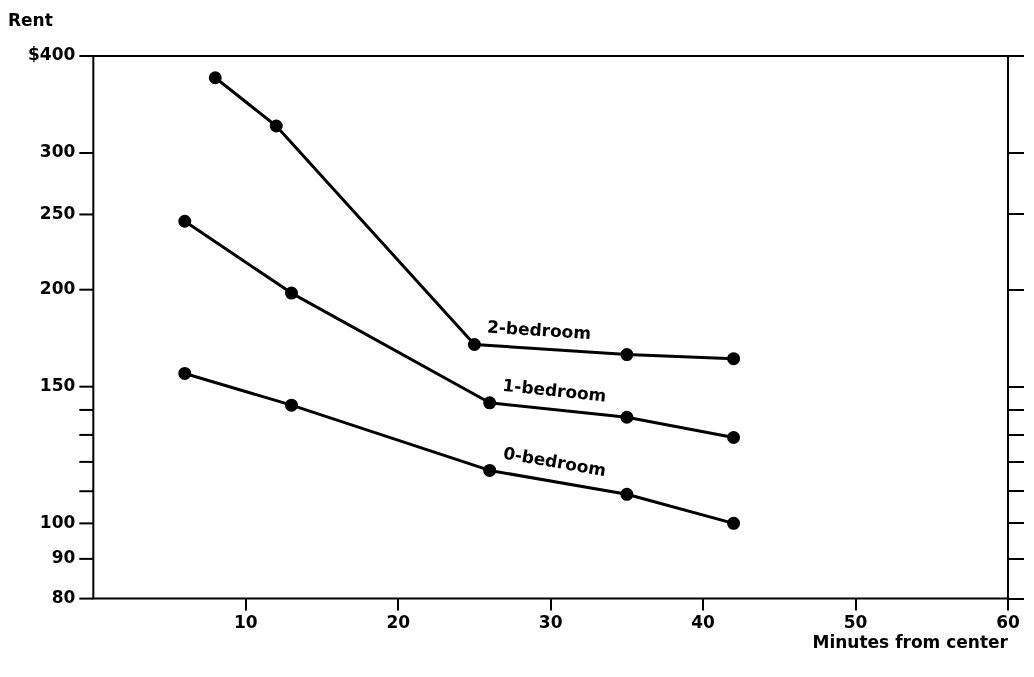 The image size is (1034, 677). What do you see at coordinates (57, 151) in the screenshot?
I see `y-tick-label: 300` at bounding box center [57, 151].